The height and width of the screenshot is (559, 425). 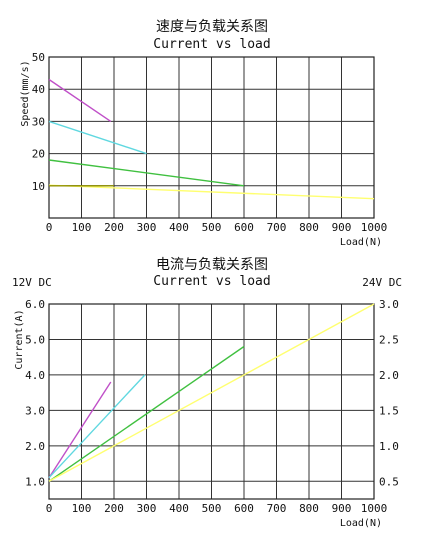 What do you see at coordinates (309, 508) in the screenshot?
I see `chart2-x-tick-label: 800` at bounding box center [309, 508].